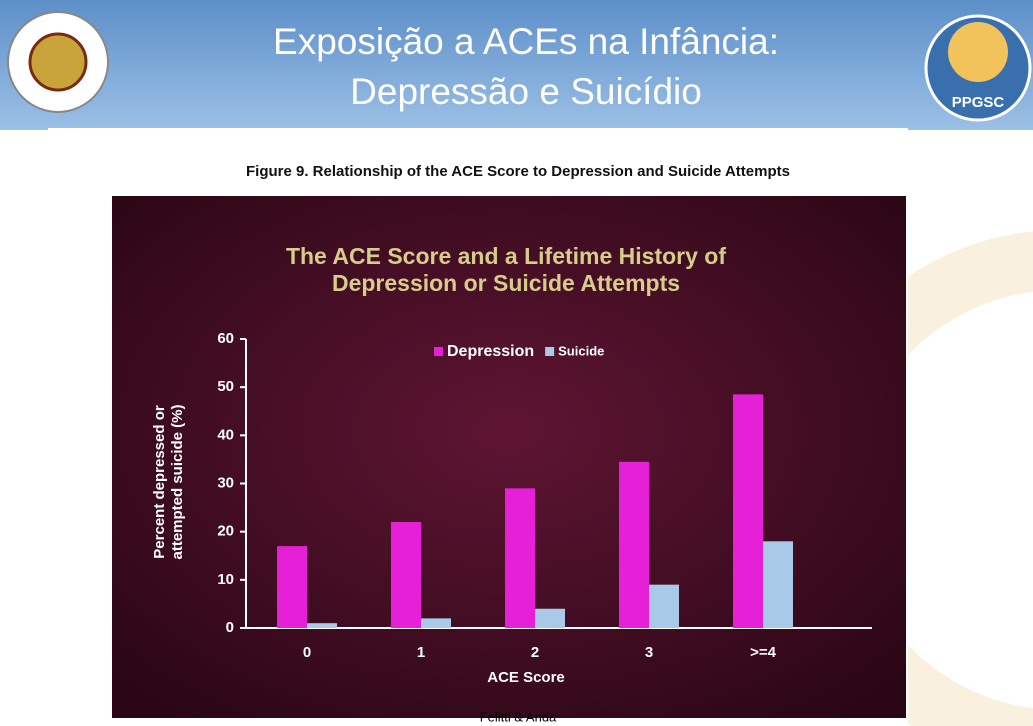  What do you see at coordinates (506, 256) in the screenshot?
I see `chart-title: The ACE Score and a Lifetime History of` at bounding box center [506, 256].